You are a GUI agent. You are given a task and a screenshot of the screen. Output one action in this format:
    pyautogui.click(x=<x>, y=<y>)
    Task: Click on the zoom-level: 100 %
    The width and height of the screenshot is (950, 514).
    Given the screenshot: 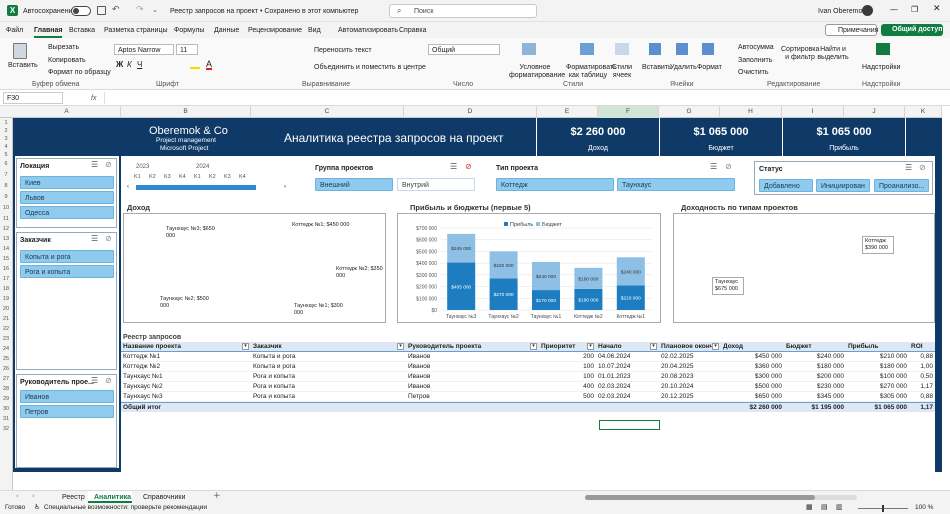 What is the action you would take?
    pyautogui.click(x=924, y=507)
    